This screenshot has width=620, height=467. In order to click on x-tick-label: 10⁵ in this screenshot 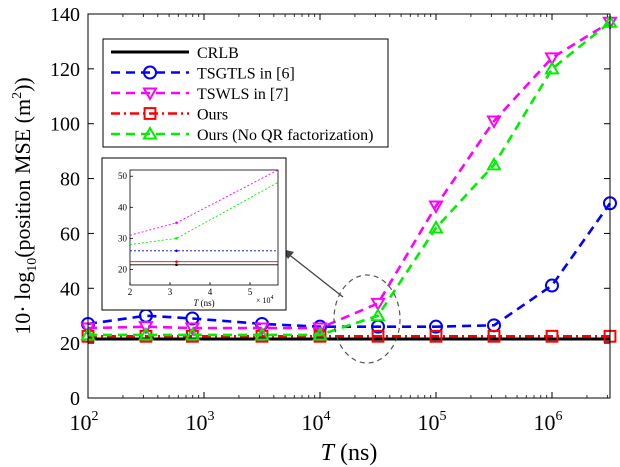, I will do `click(432, 422)`.